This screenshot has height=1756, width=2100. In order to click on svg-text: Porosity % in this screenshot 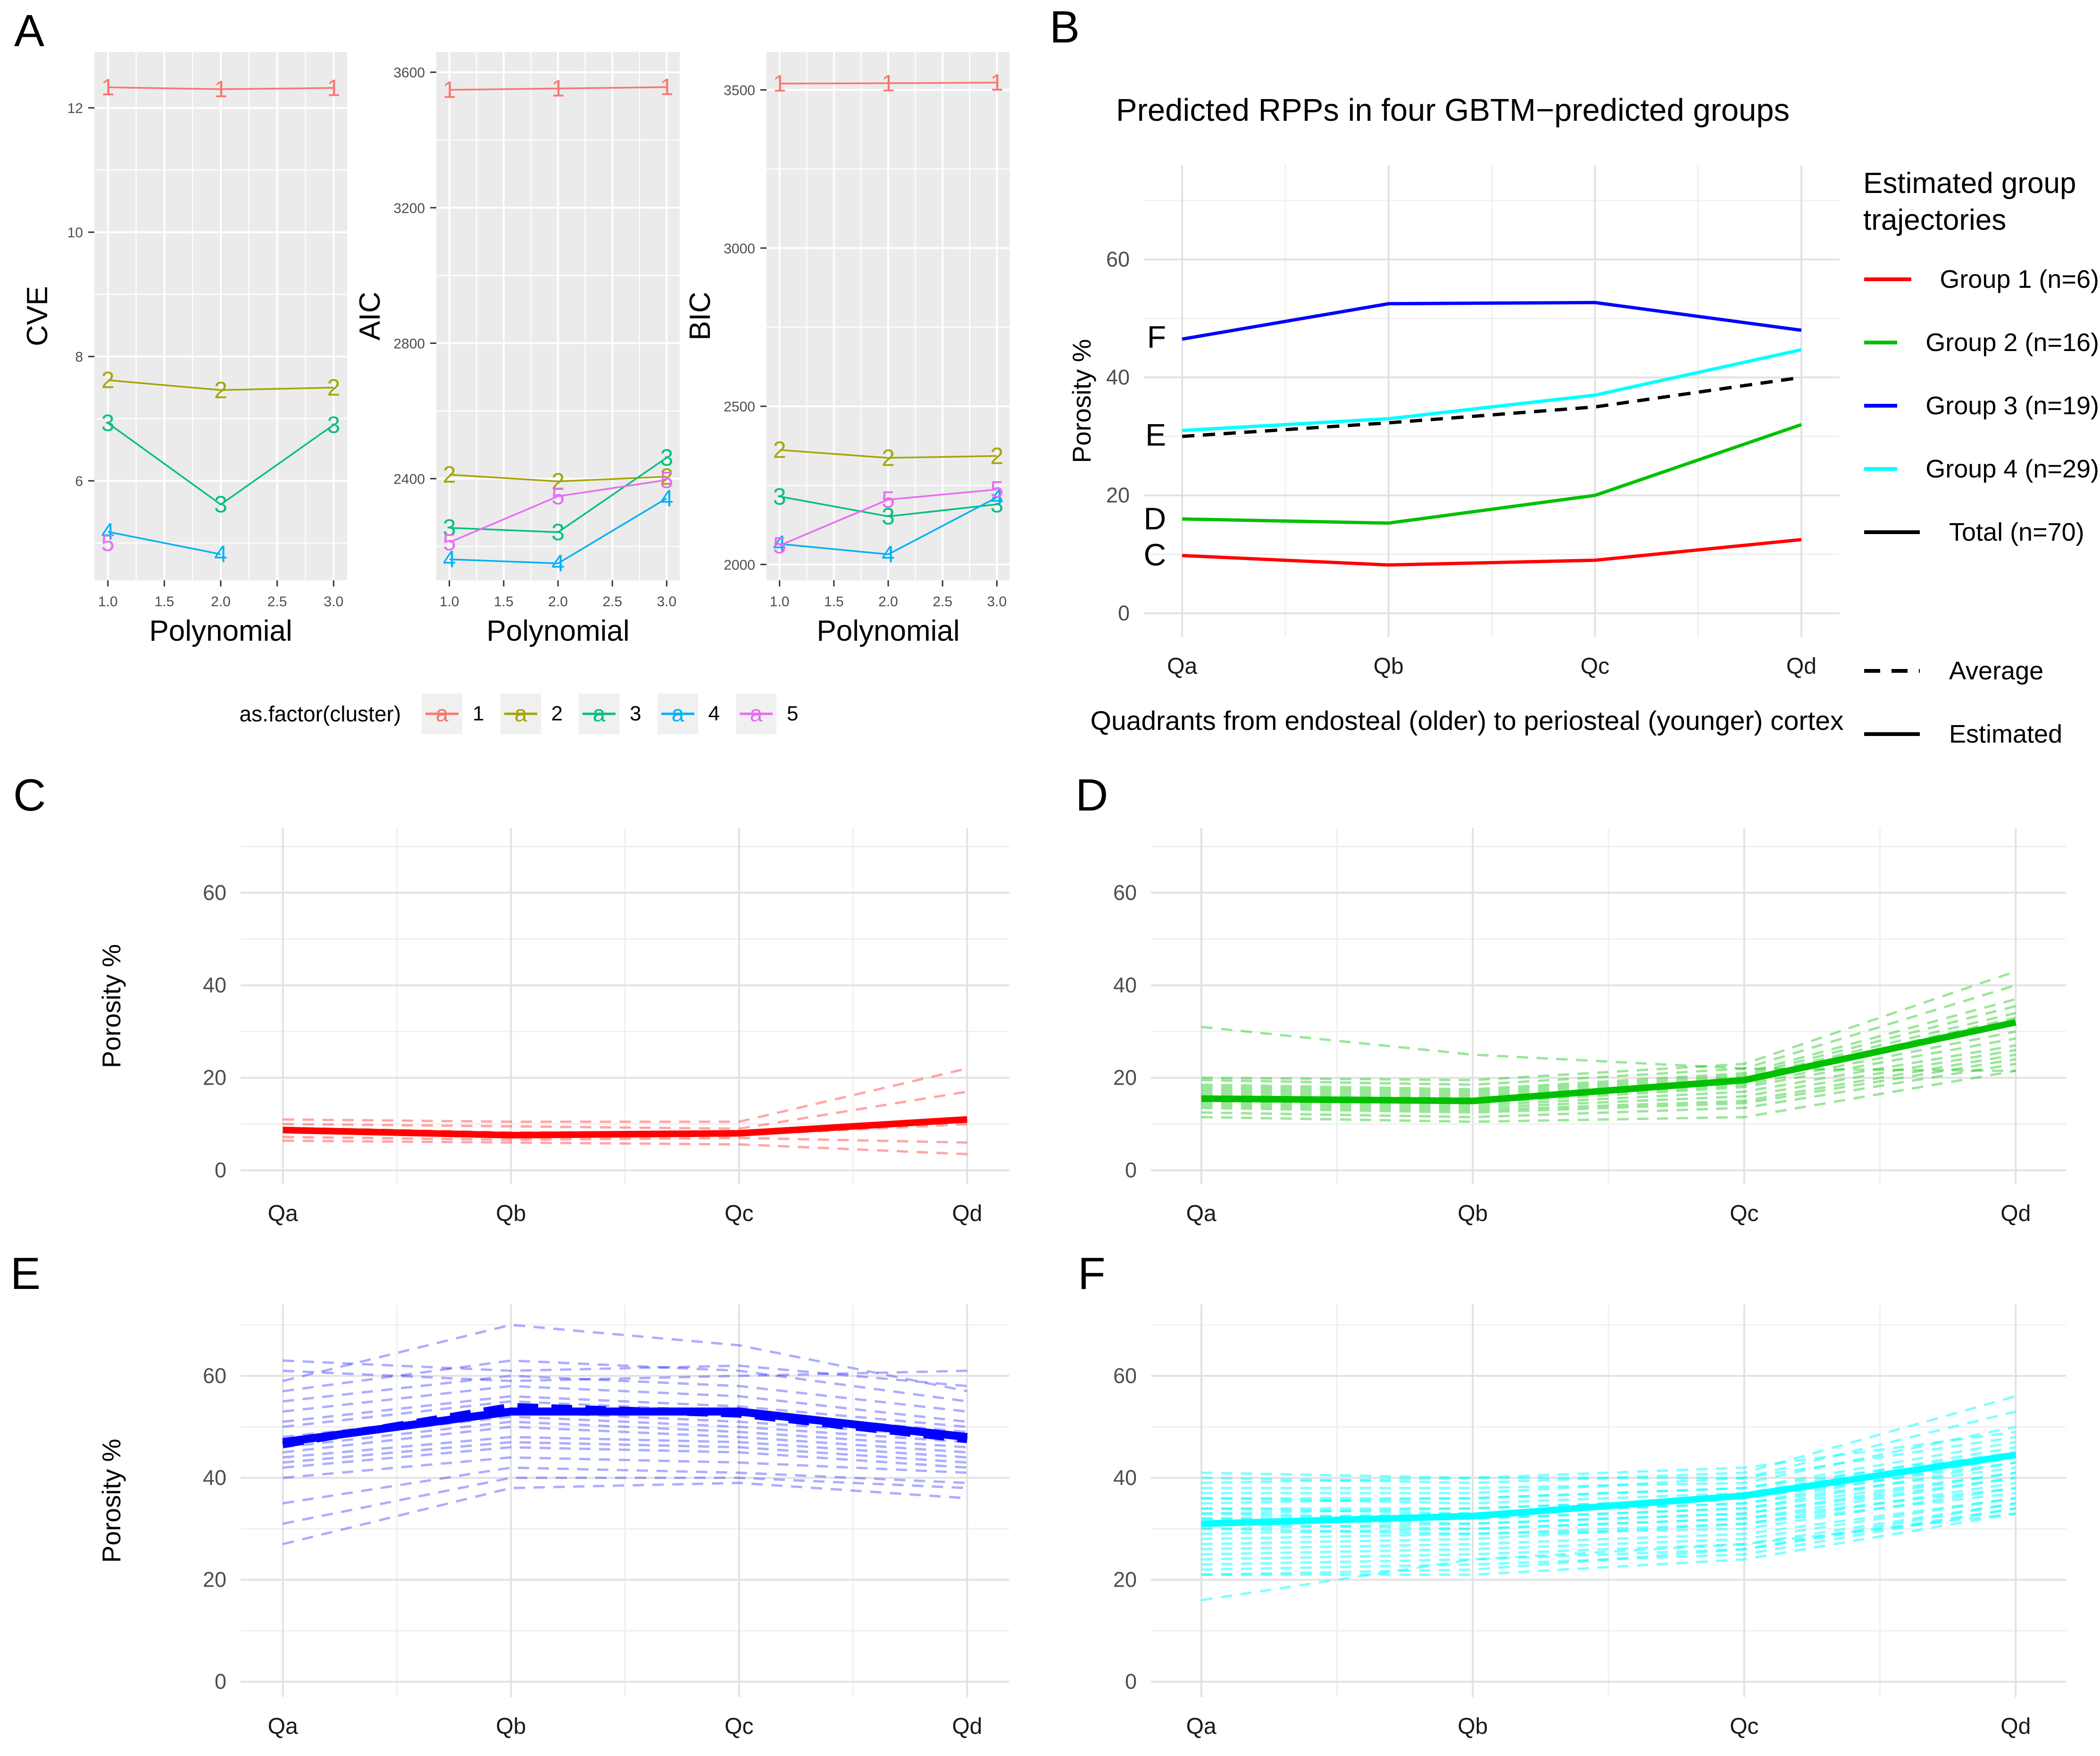, I will do `click(112, 1006)`.